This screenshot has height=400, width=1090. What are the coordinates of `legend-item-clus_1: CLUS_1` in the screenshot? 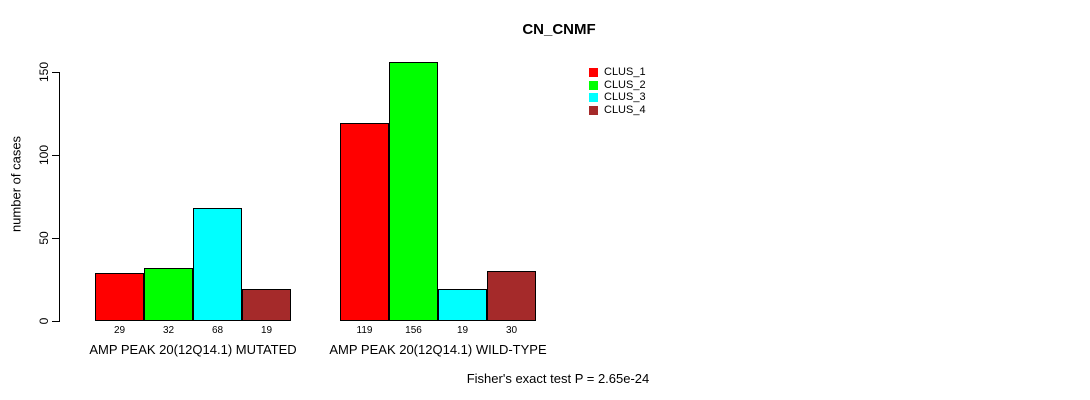 It's located at (617, 72).